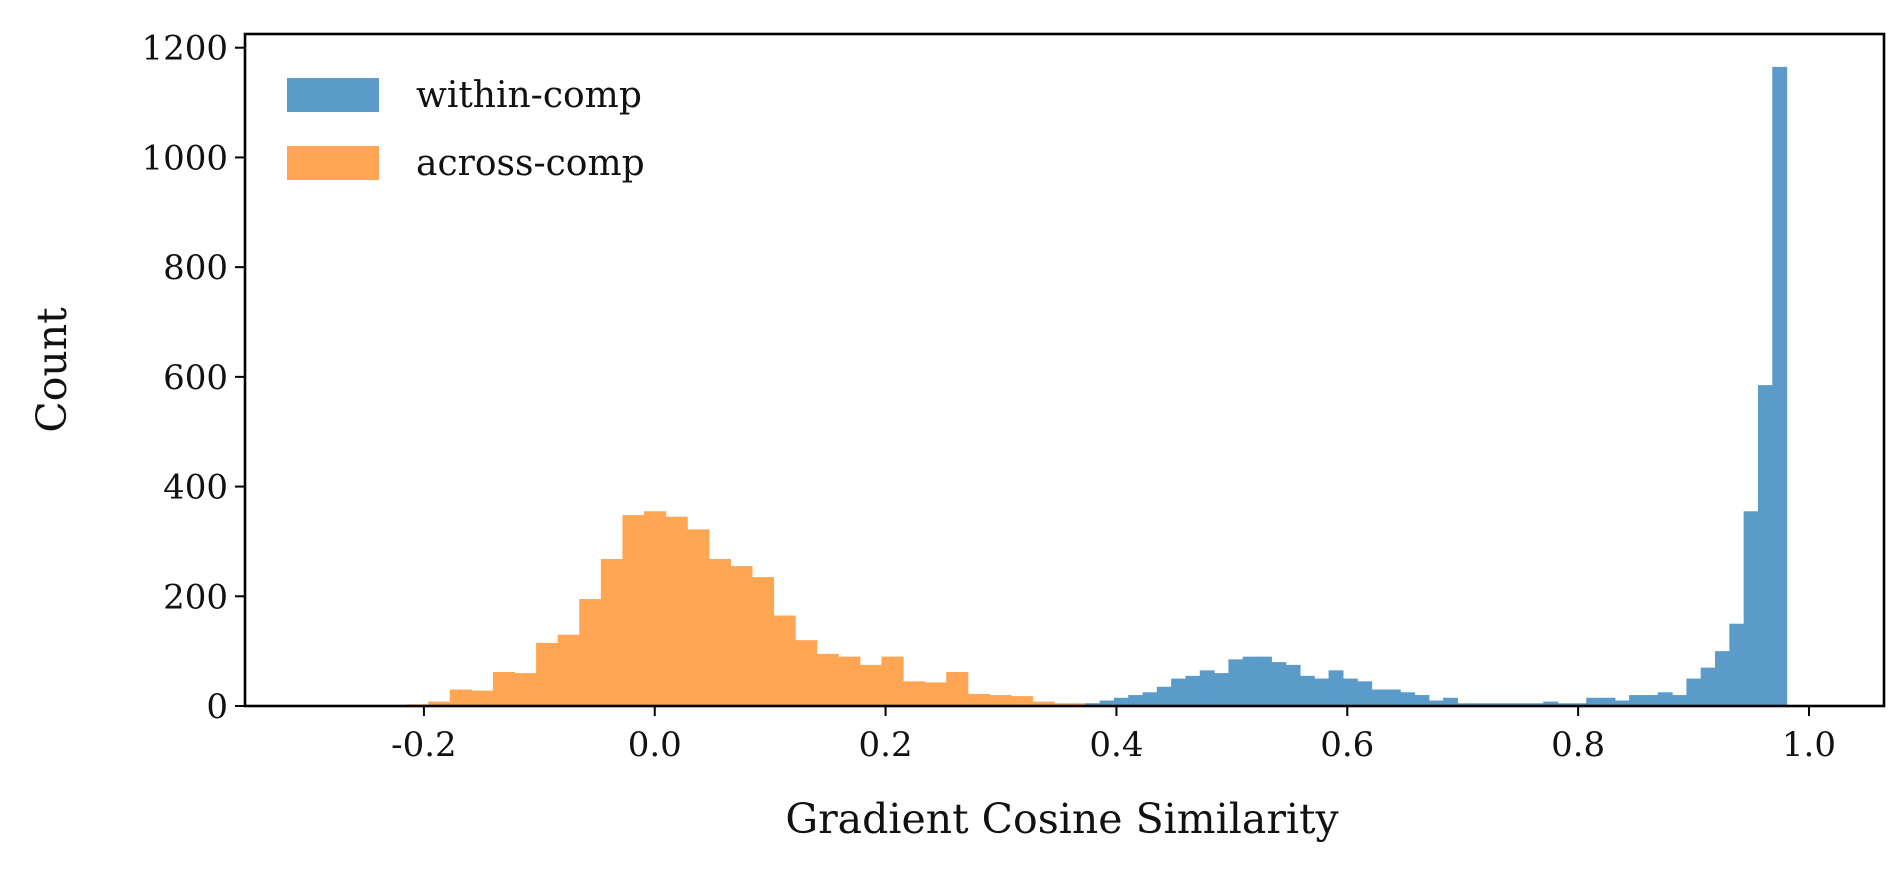 This screenshot has height=877, width=1901. I want to click on y-tick-label: 1000, so click(184, 158).